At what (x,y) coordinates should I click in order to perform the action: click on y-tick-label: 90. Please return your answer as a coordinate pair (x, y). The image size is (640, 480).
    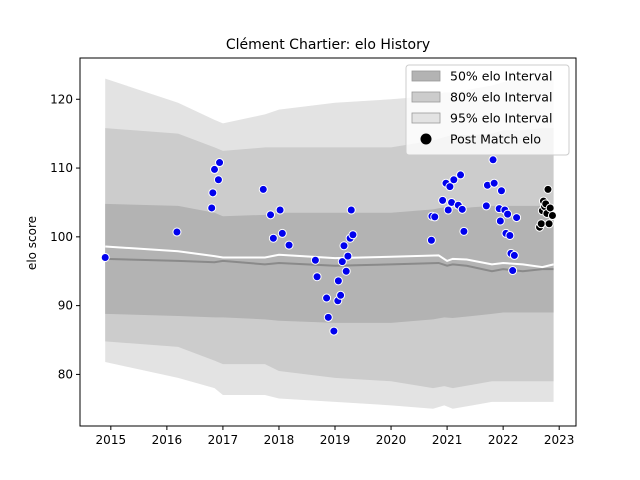
    Looking at the image, I should click on (65, 306).